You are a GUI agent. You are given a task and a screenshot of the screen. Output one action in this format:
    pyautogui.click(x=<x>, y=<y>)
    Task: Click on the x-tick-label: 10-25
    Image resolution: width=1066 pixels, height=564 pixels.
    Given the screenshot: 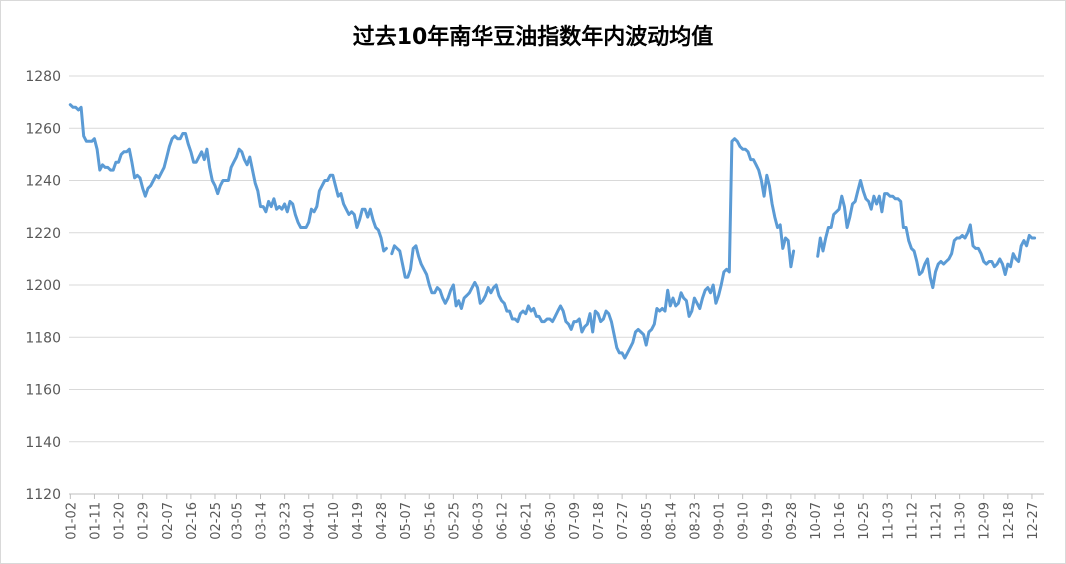 What is the action you would take?
    pyautogui.click(x=864, y=521)
    